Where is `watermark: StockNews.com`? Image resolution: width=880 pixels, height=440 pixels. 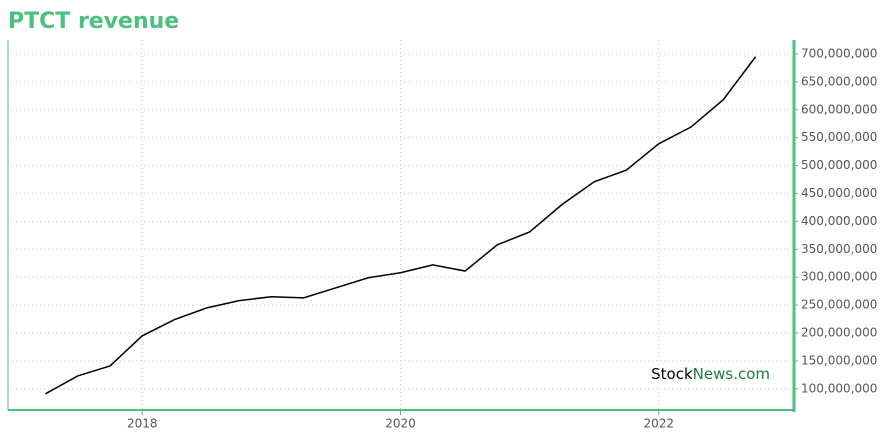
watermark: StockNews.com is located at coordinates (710, 374).